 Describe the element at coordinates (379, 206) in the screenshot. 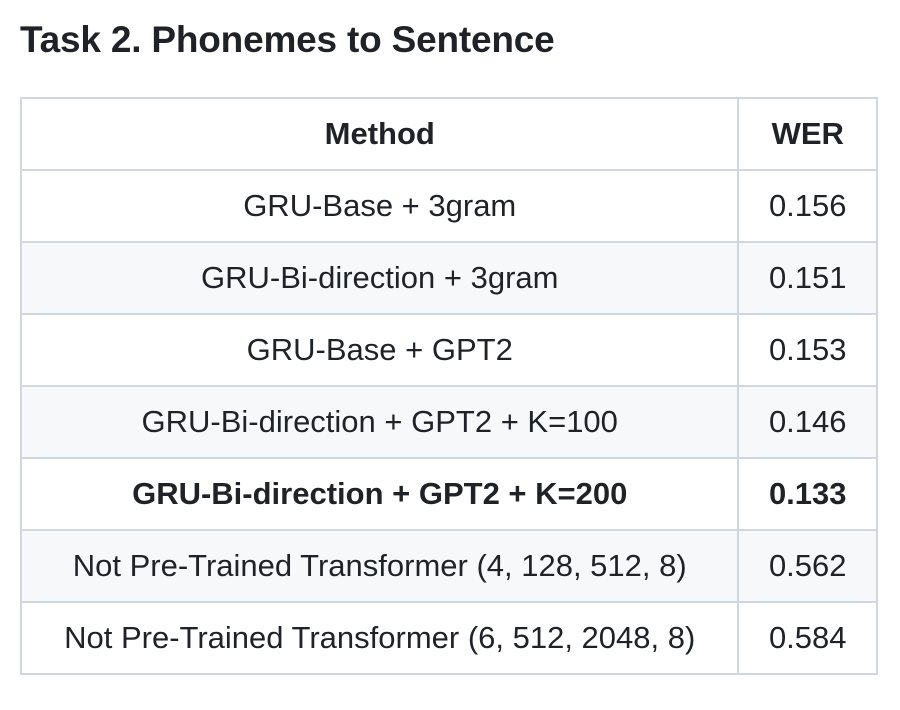

I see `cell-method: GRU-Base + 3gram` at that location.